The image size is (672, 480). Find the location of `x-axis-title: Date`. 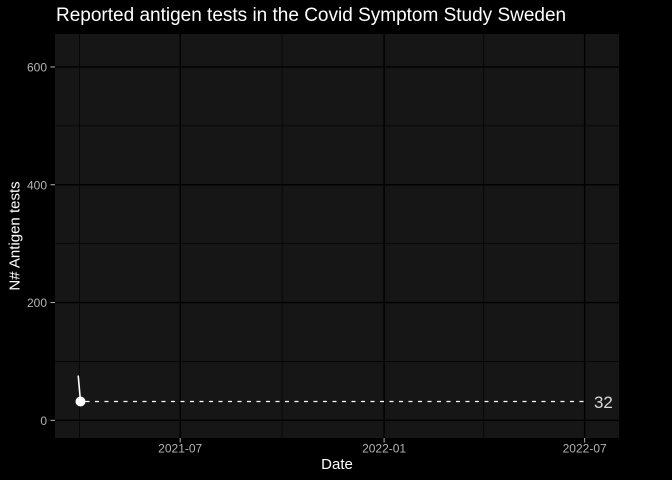

x-axis-title: Date is located at coordinates (337, 464).